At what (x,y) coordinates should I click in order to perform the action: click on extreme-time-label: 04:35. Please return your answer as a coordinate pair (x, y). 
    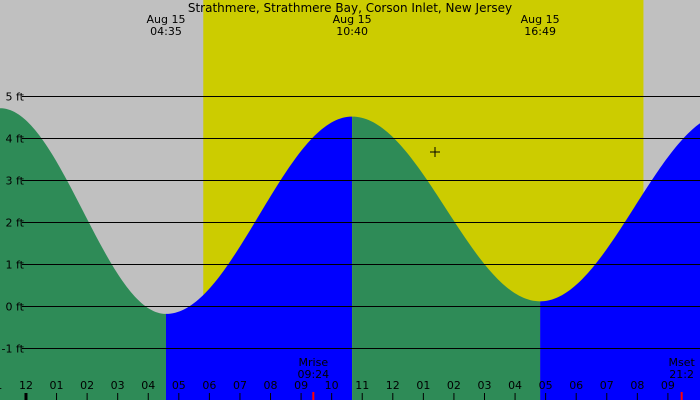
    Looking at the image, I should click on (166, 31).